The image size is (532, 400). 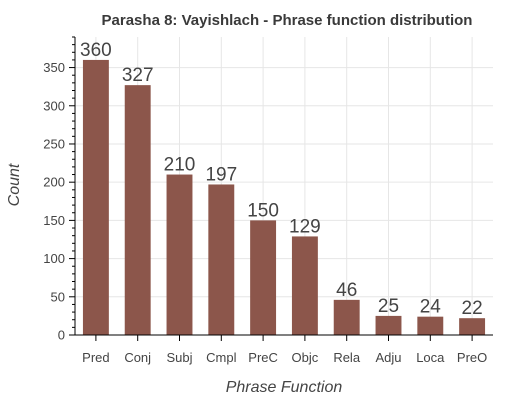 What do you see at coordinates (284, 387) in the screenshot?
I see `x-axis-label: Phrase Function` at bounding box center [284, 387].